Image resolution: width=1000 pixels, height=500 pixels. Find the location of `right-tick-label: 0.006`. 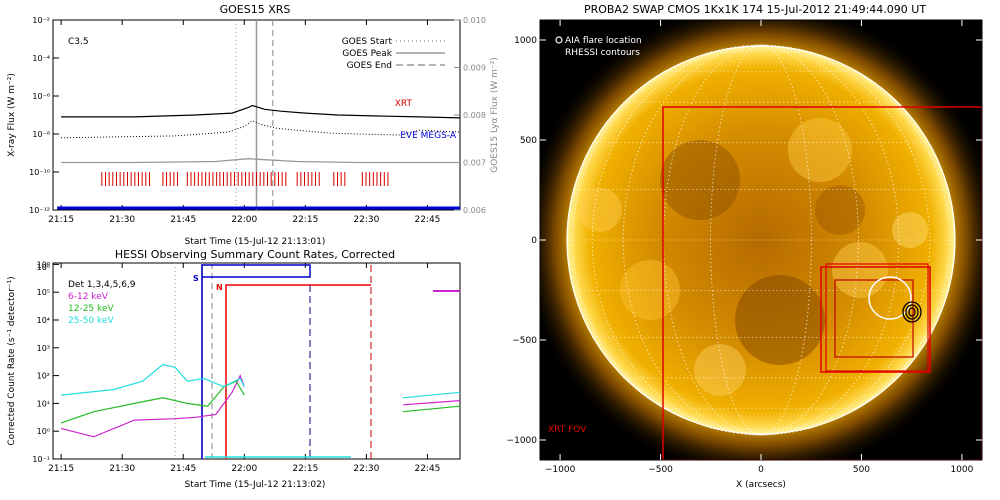

right-tick-label: 0.006 is located at coordinates (474, 210).